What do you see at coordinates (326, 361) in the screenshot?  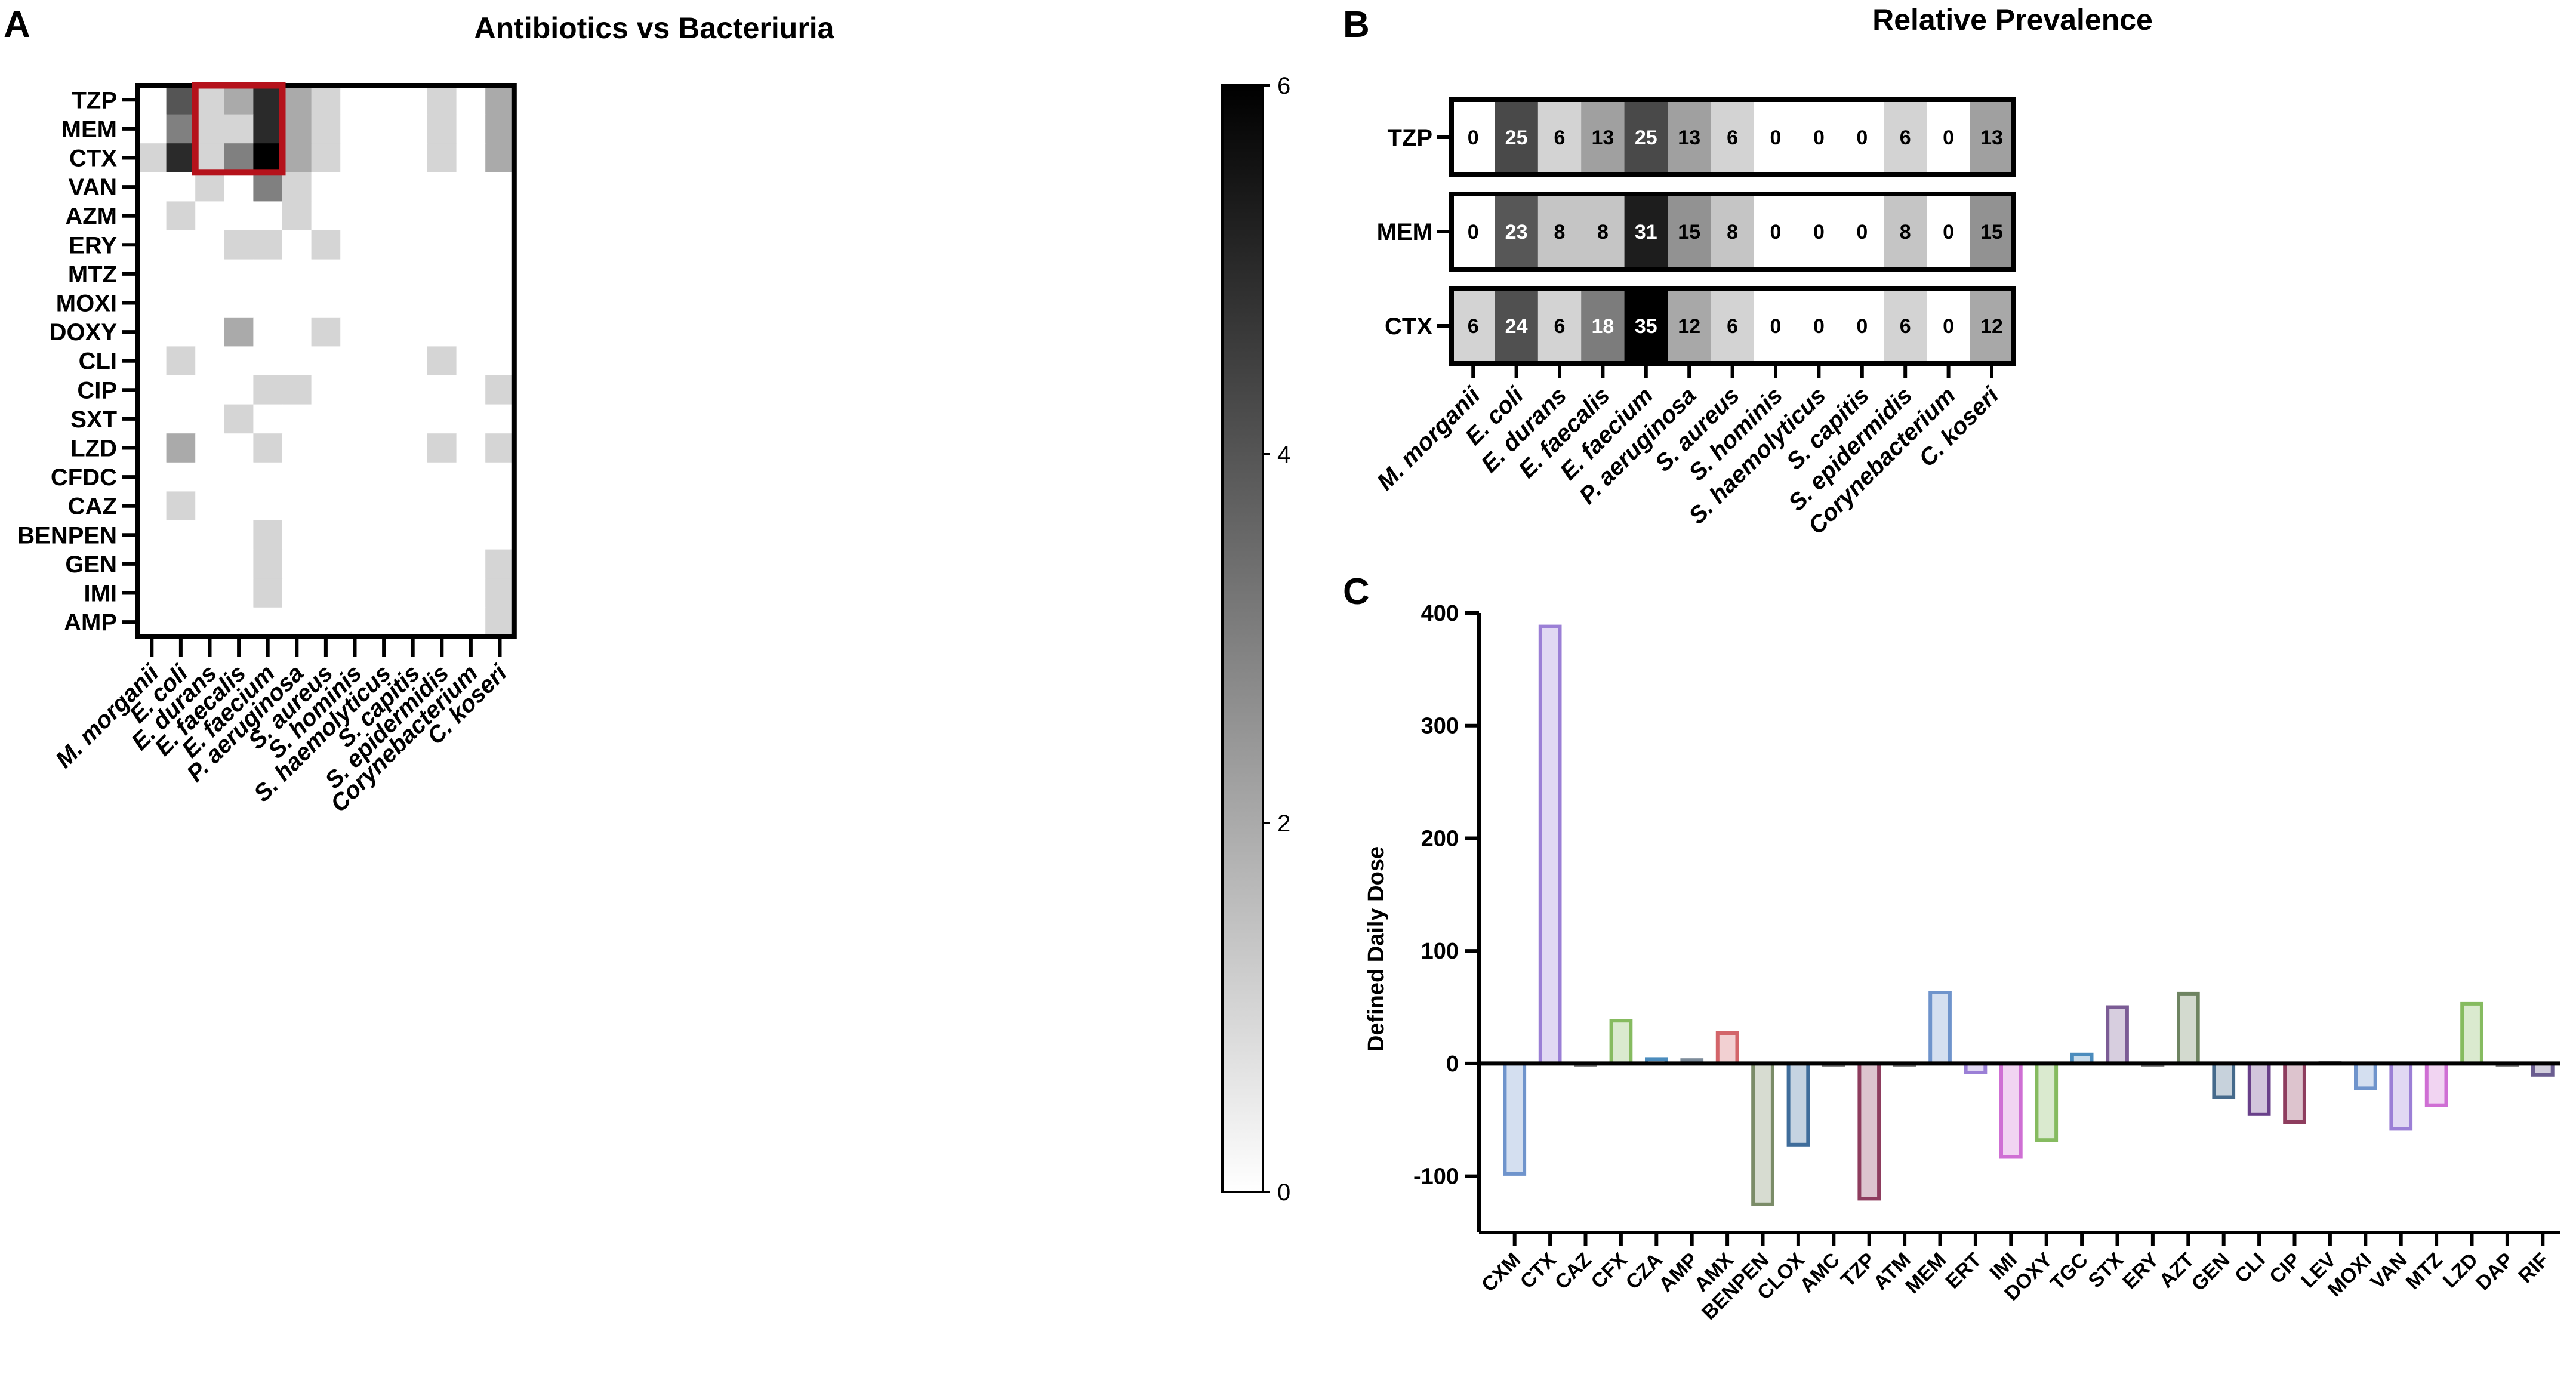 I see `panel-a-cells` at bounding box center [326, 361].